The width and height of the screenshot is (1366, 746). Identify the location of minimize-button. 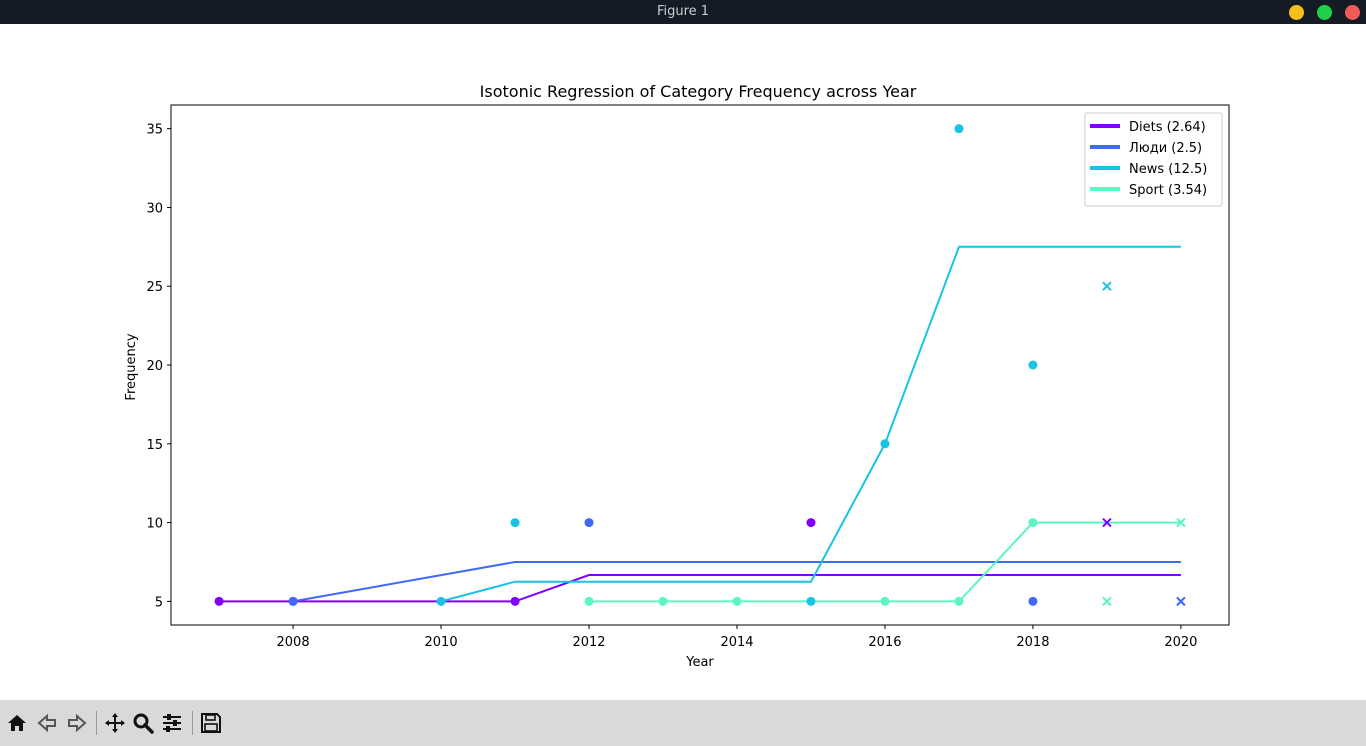
(1296, 12).